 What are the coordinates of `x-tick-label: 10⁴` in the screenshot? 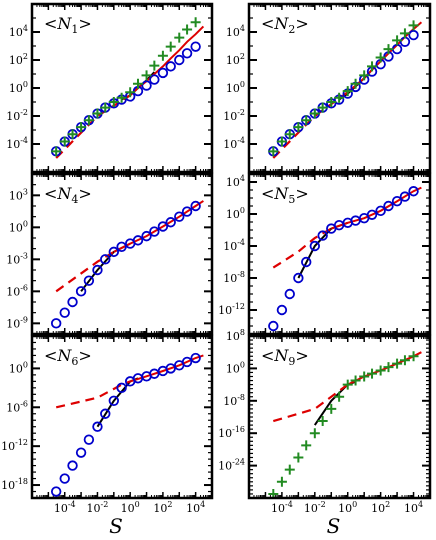 It's located at (413, 507).